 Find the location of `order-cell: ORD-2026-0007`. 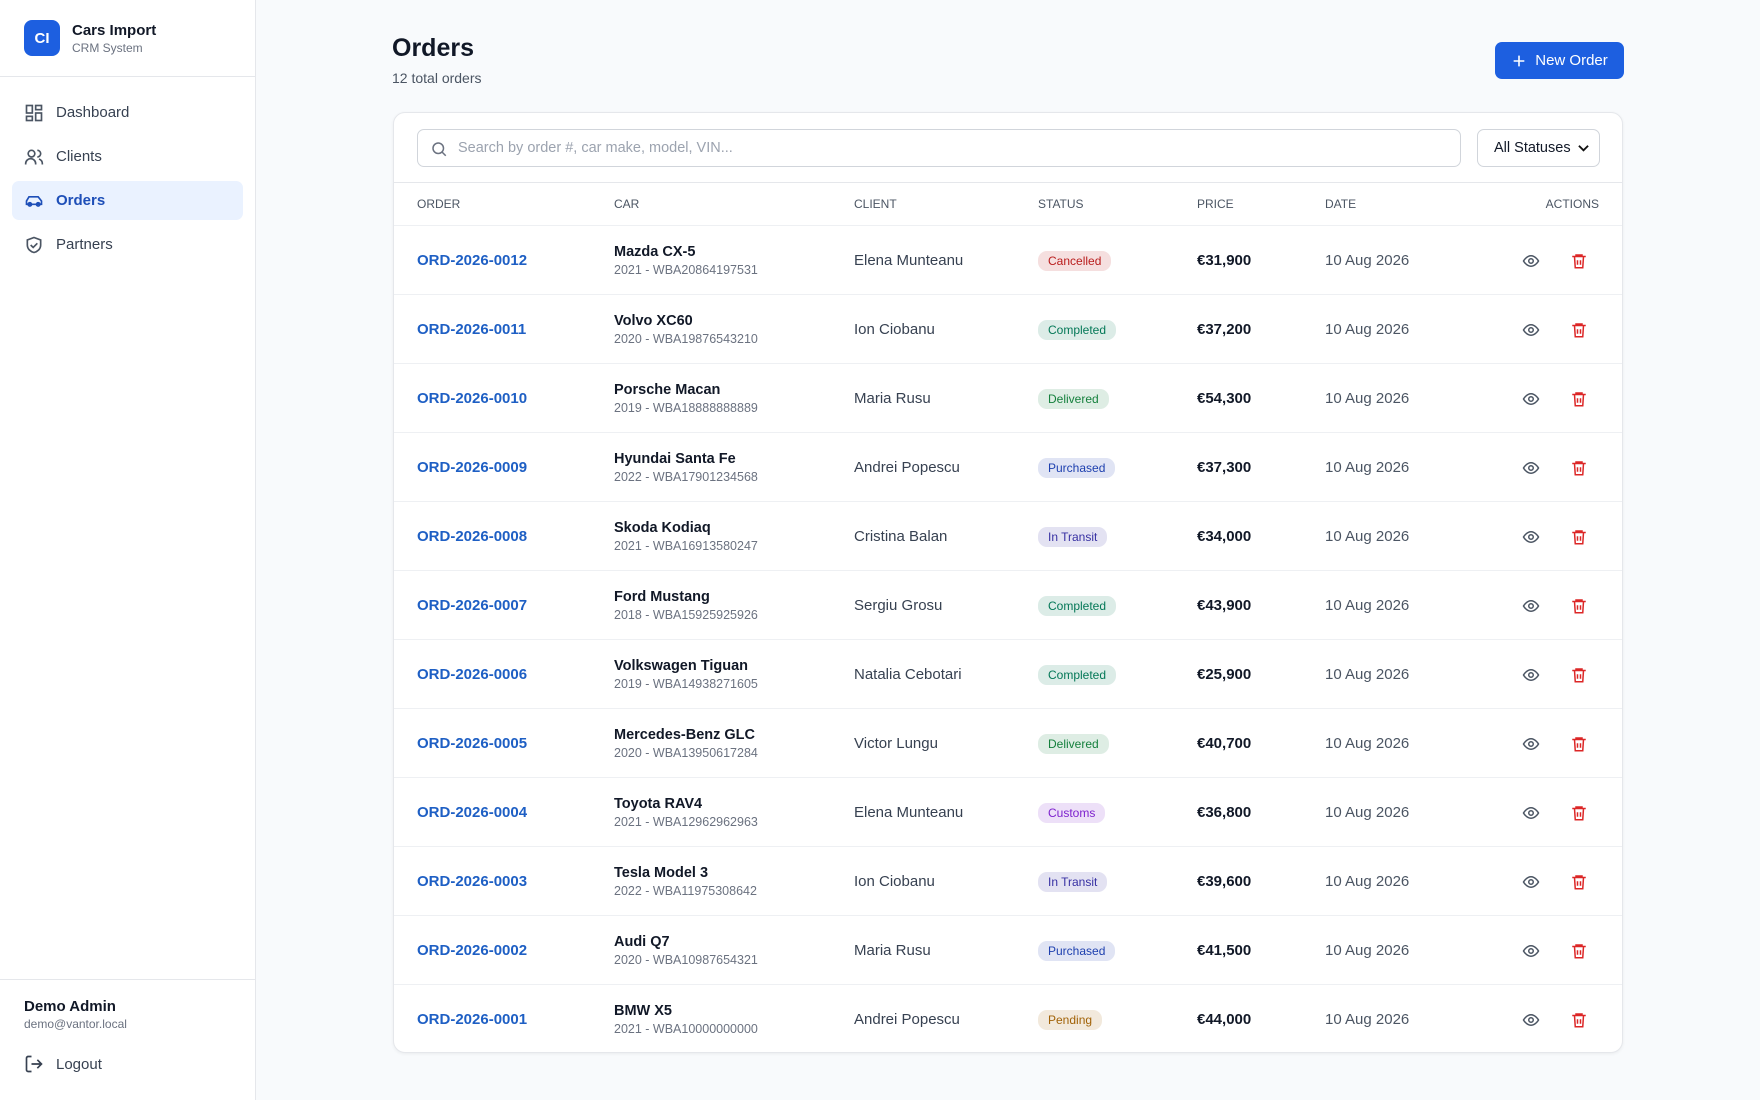

order-cell: ORD-2026-0007 is located at coordinates (472, 605).